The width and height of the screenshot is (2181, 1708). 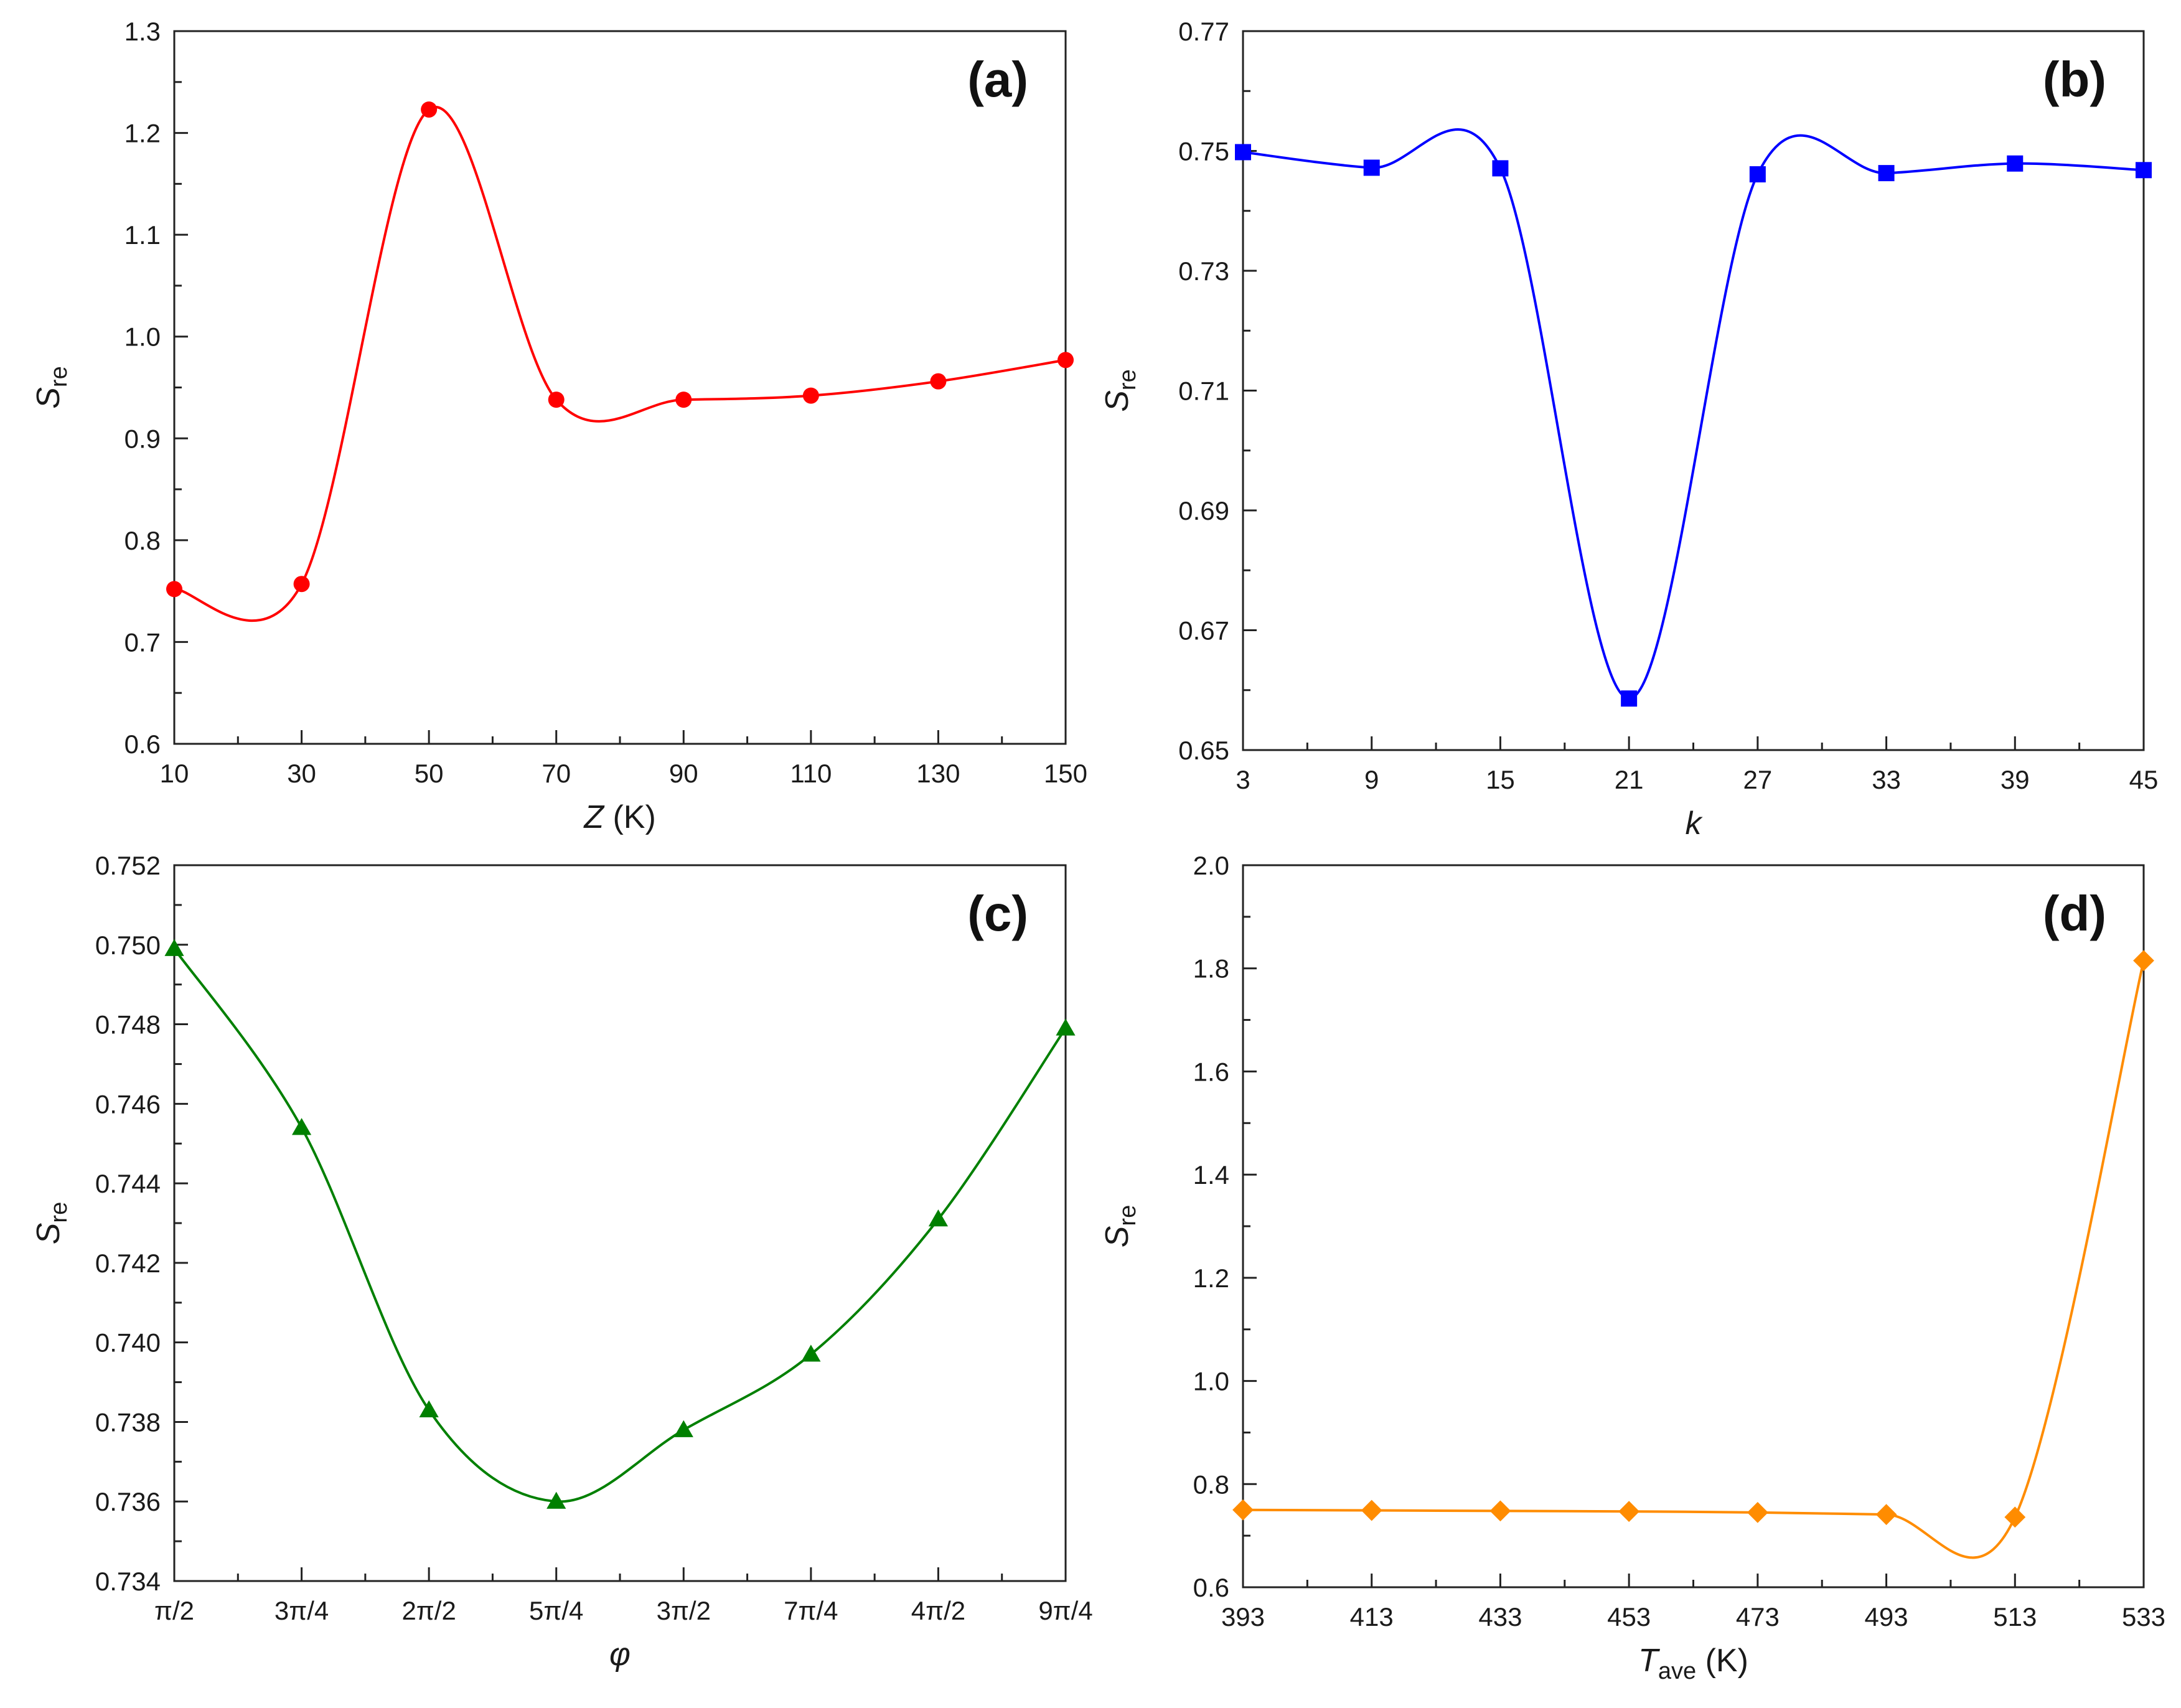 I want to click on y-tick-label: 1.6, so click(x=1211, y=1071).